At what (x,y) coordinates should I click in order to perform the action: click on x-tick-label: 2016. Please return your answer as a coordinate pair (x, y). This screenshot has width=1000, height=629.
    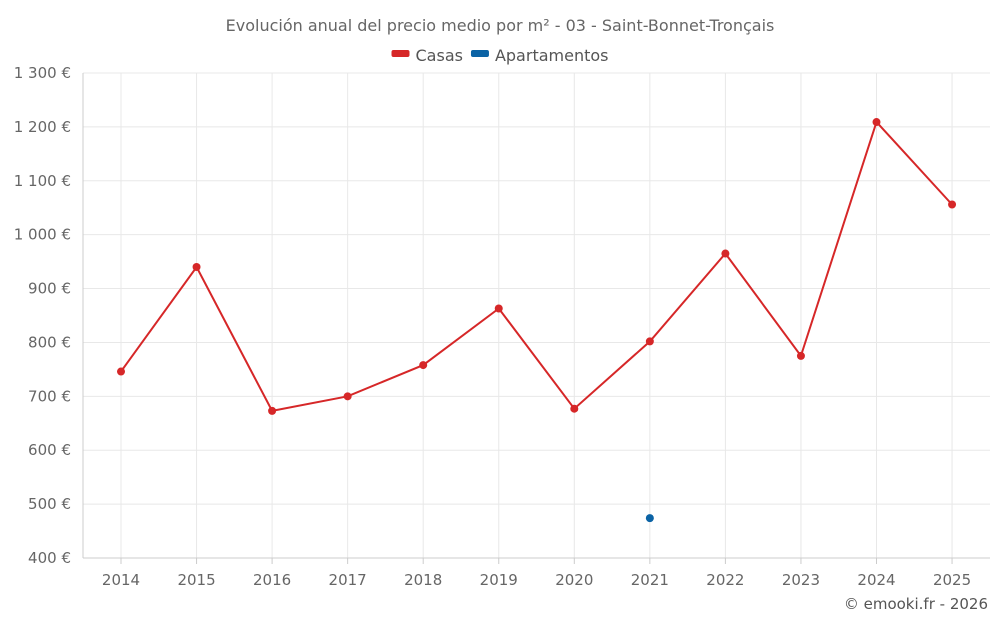
    Looking at the image, I should click on (272, 580).